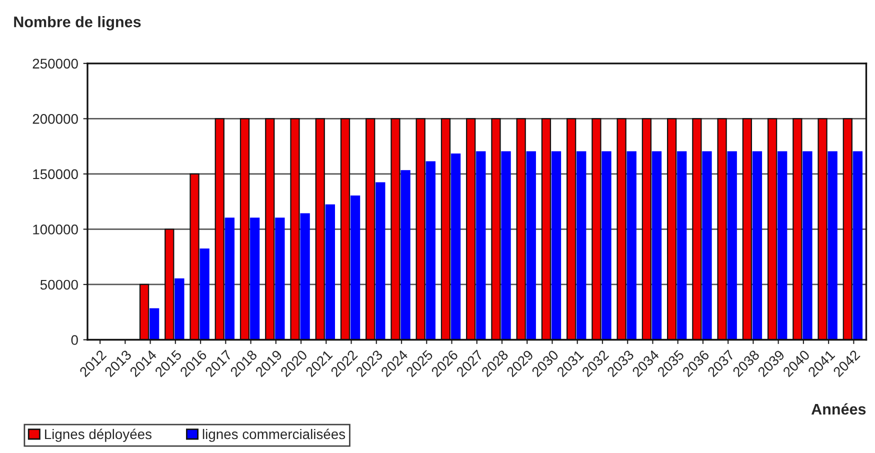  I want to click on y-tick-label: 250000, so click(55, 63).